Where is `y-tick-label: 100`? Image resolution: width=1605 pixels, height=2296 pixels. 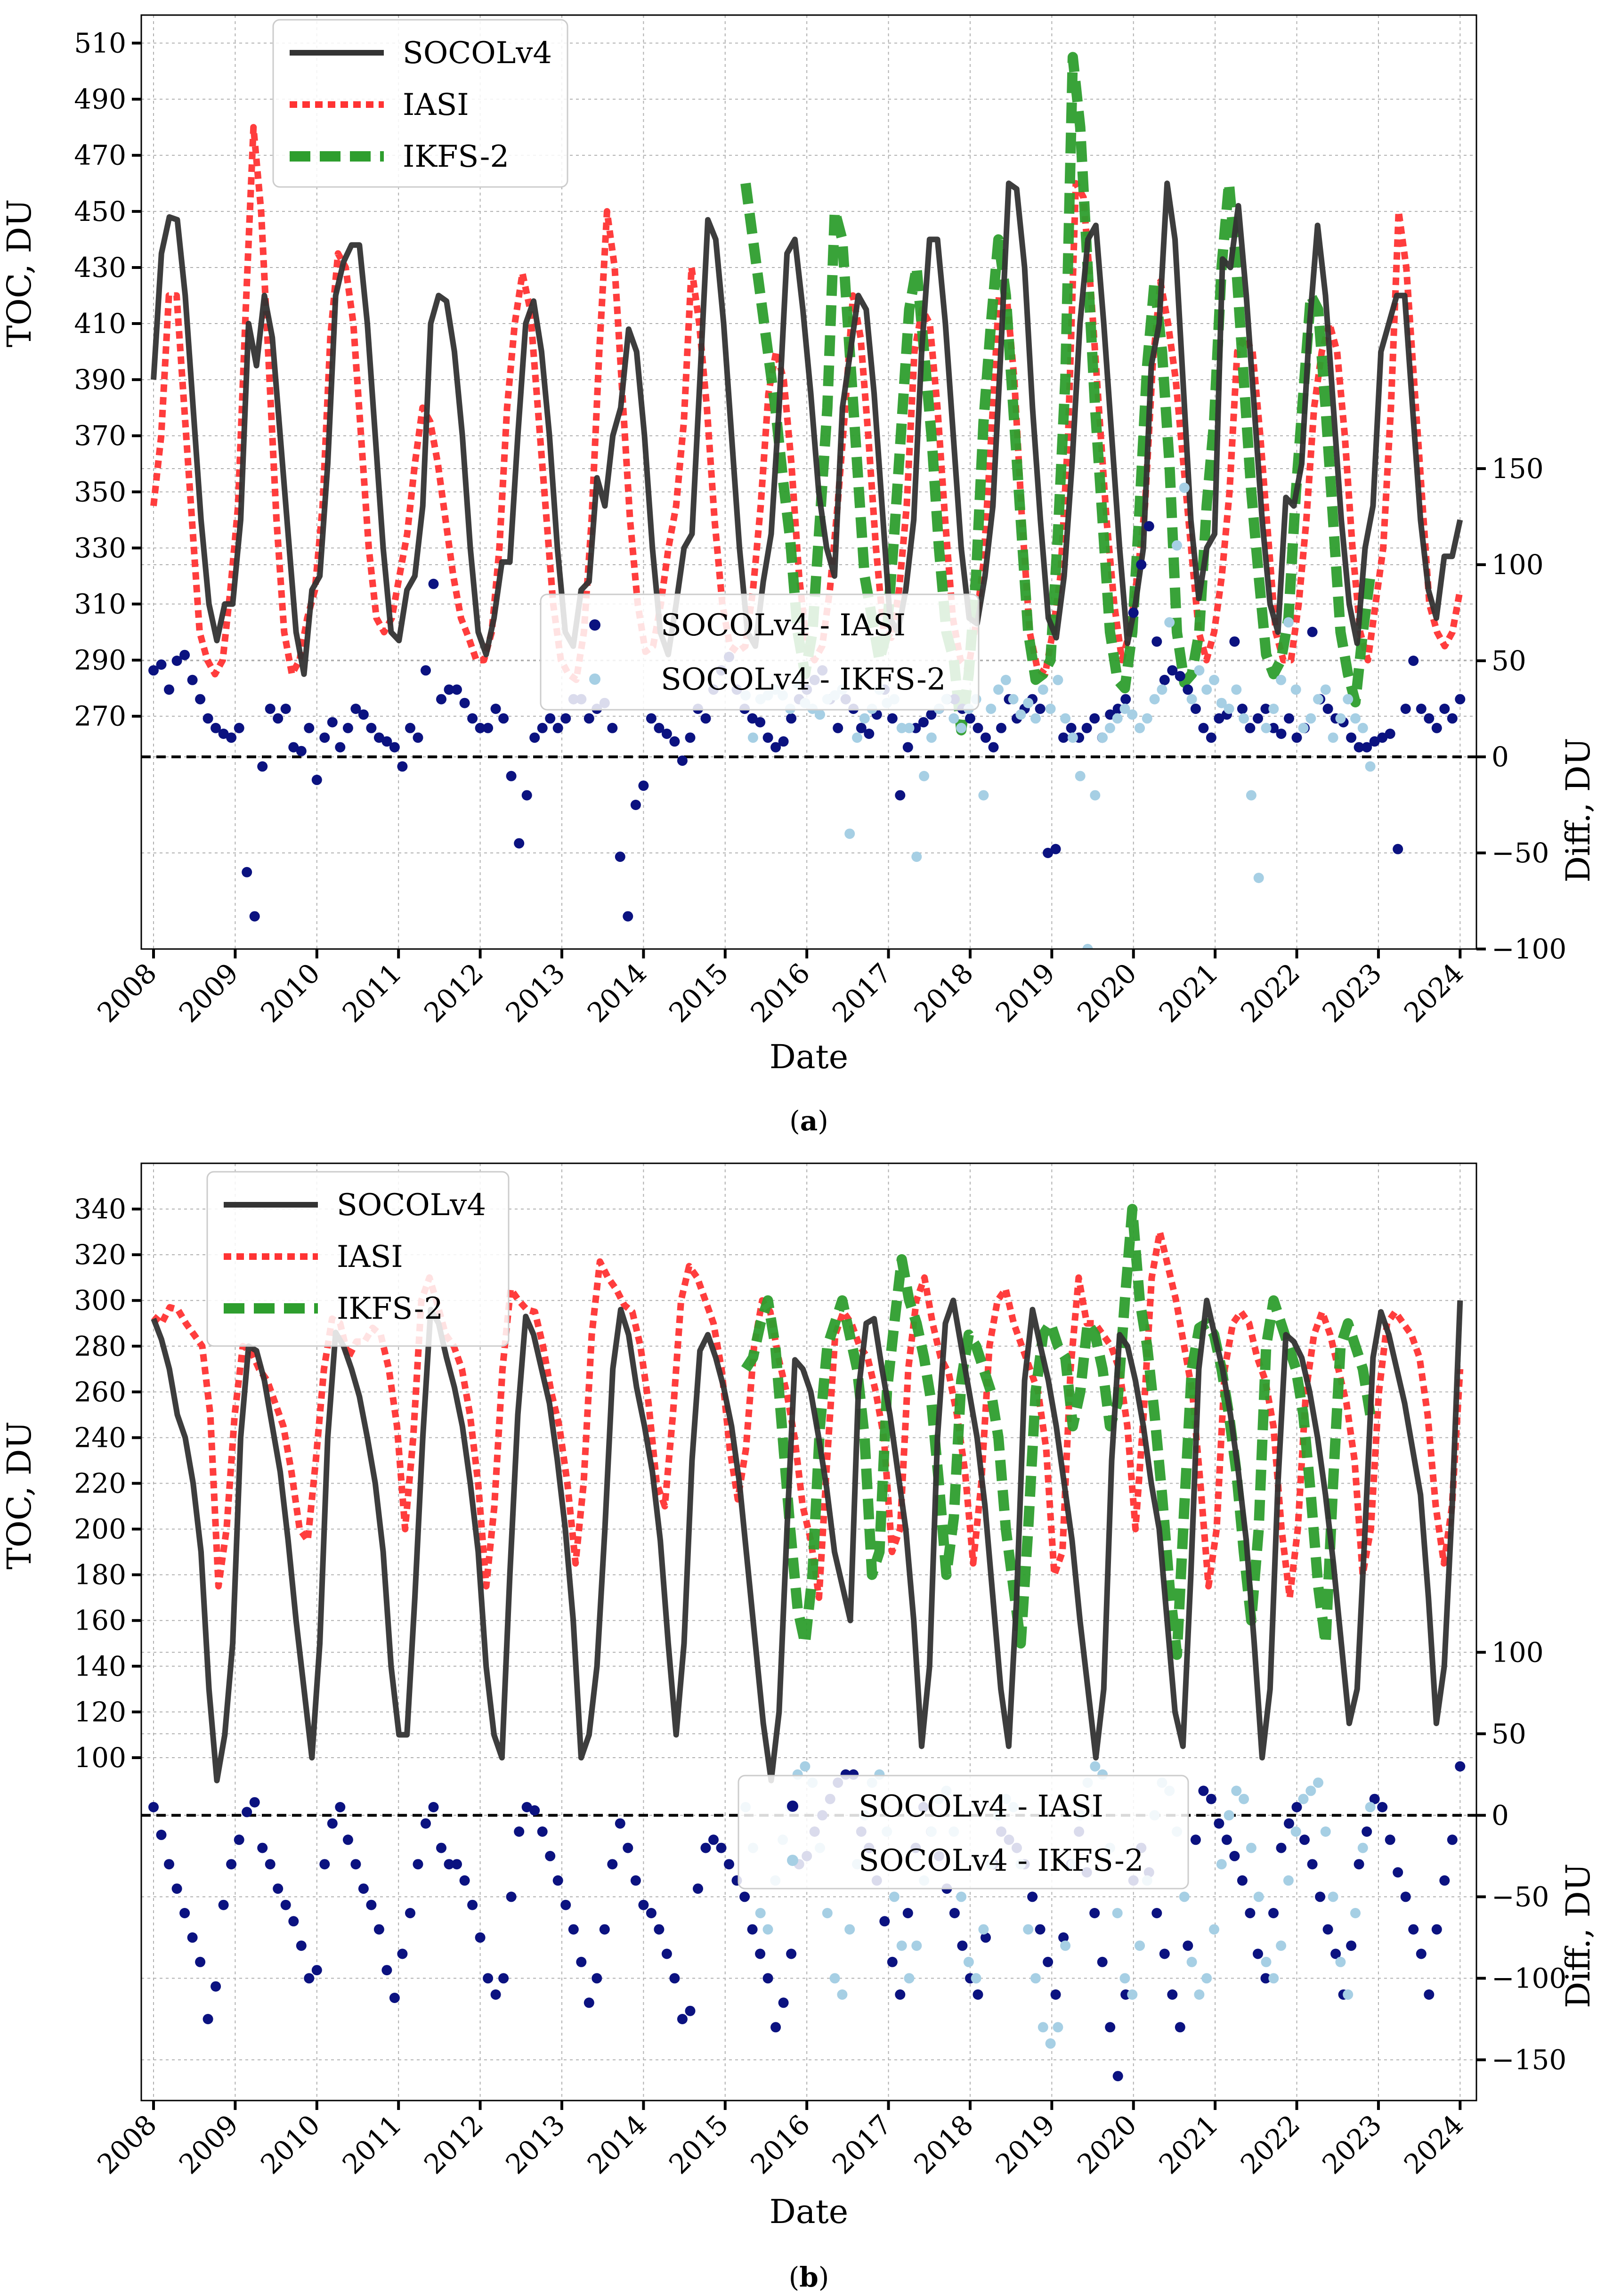
y-tick-label: 100 is located at coordinates (100, 1758).